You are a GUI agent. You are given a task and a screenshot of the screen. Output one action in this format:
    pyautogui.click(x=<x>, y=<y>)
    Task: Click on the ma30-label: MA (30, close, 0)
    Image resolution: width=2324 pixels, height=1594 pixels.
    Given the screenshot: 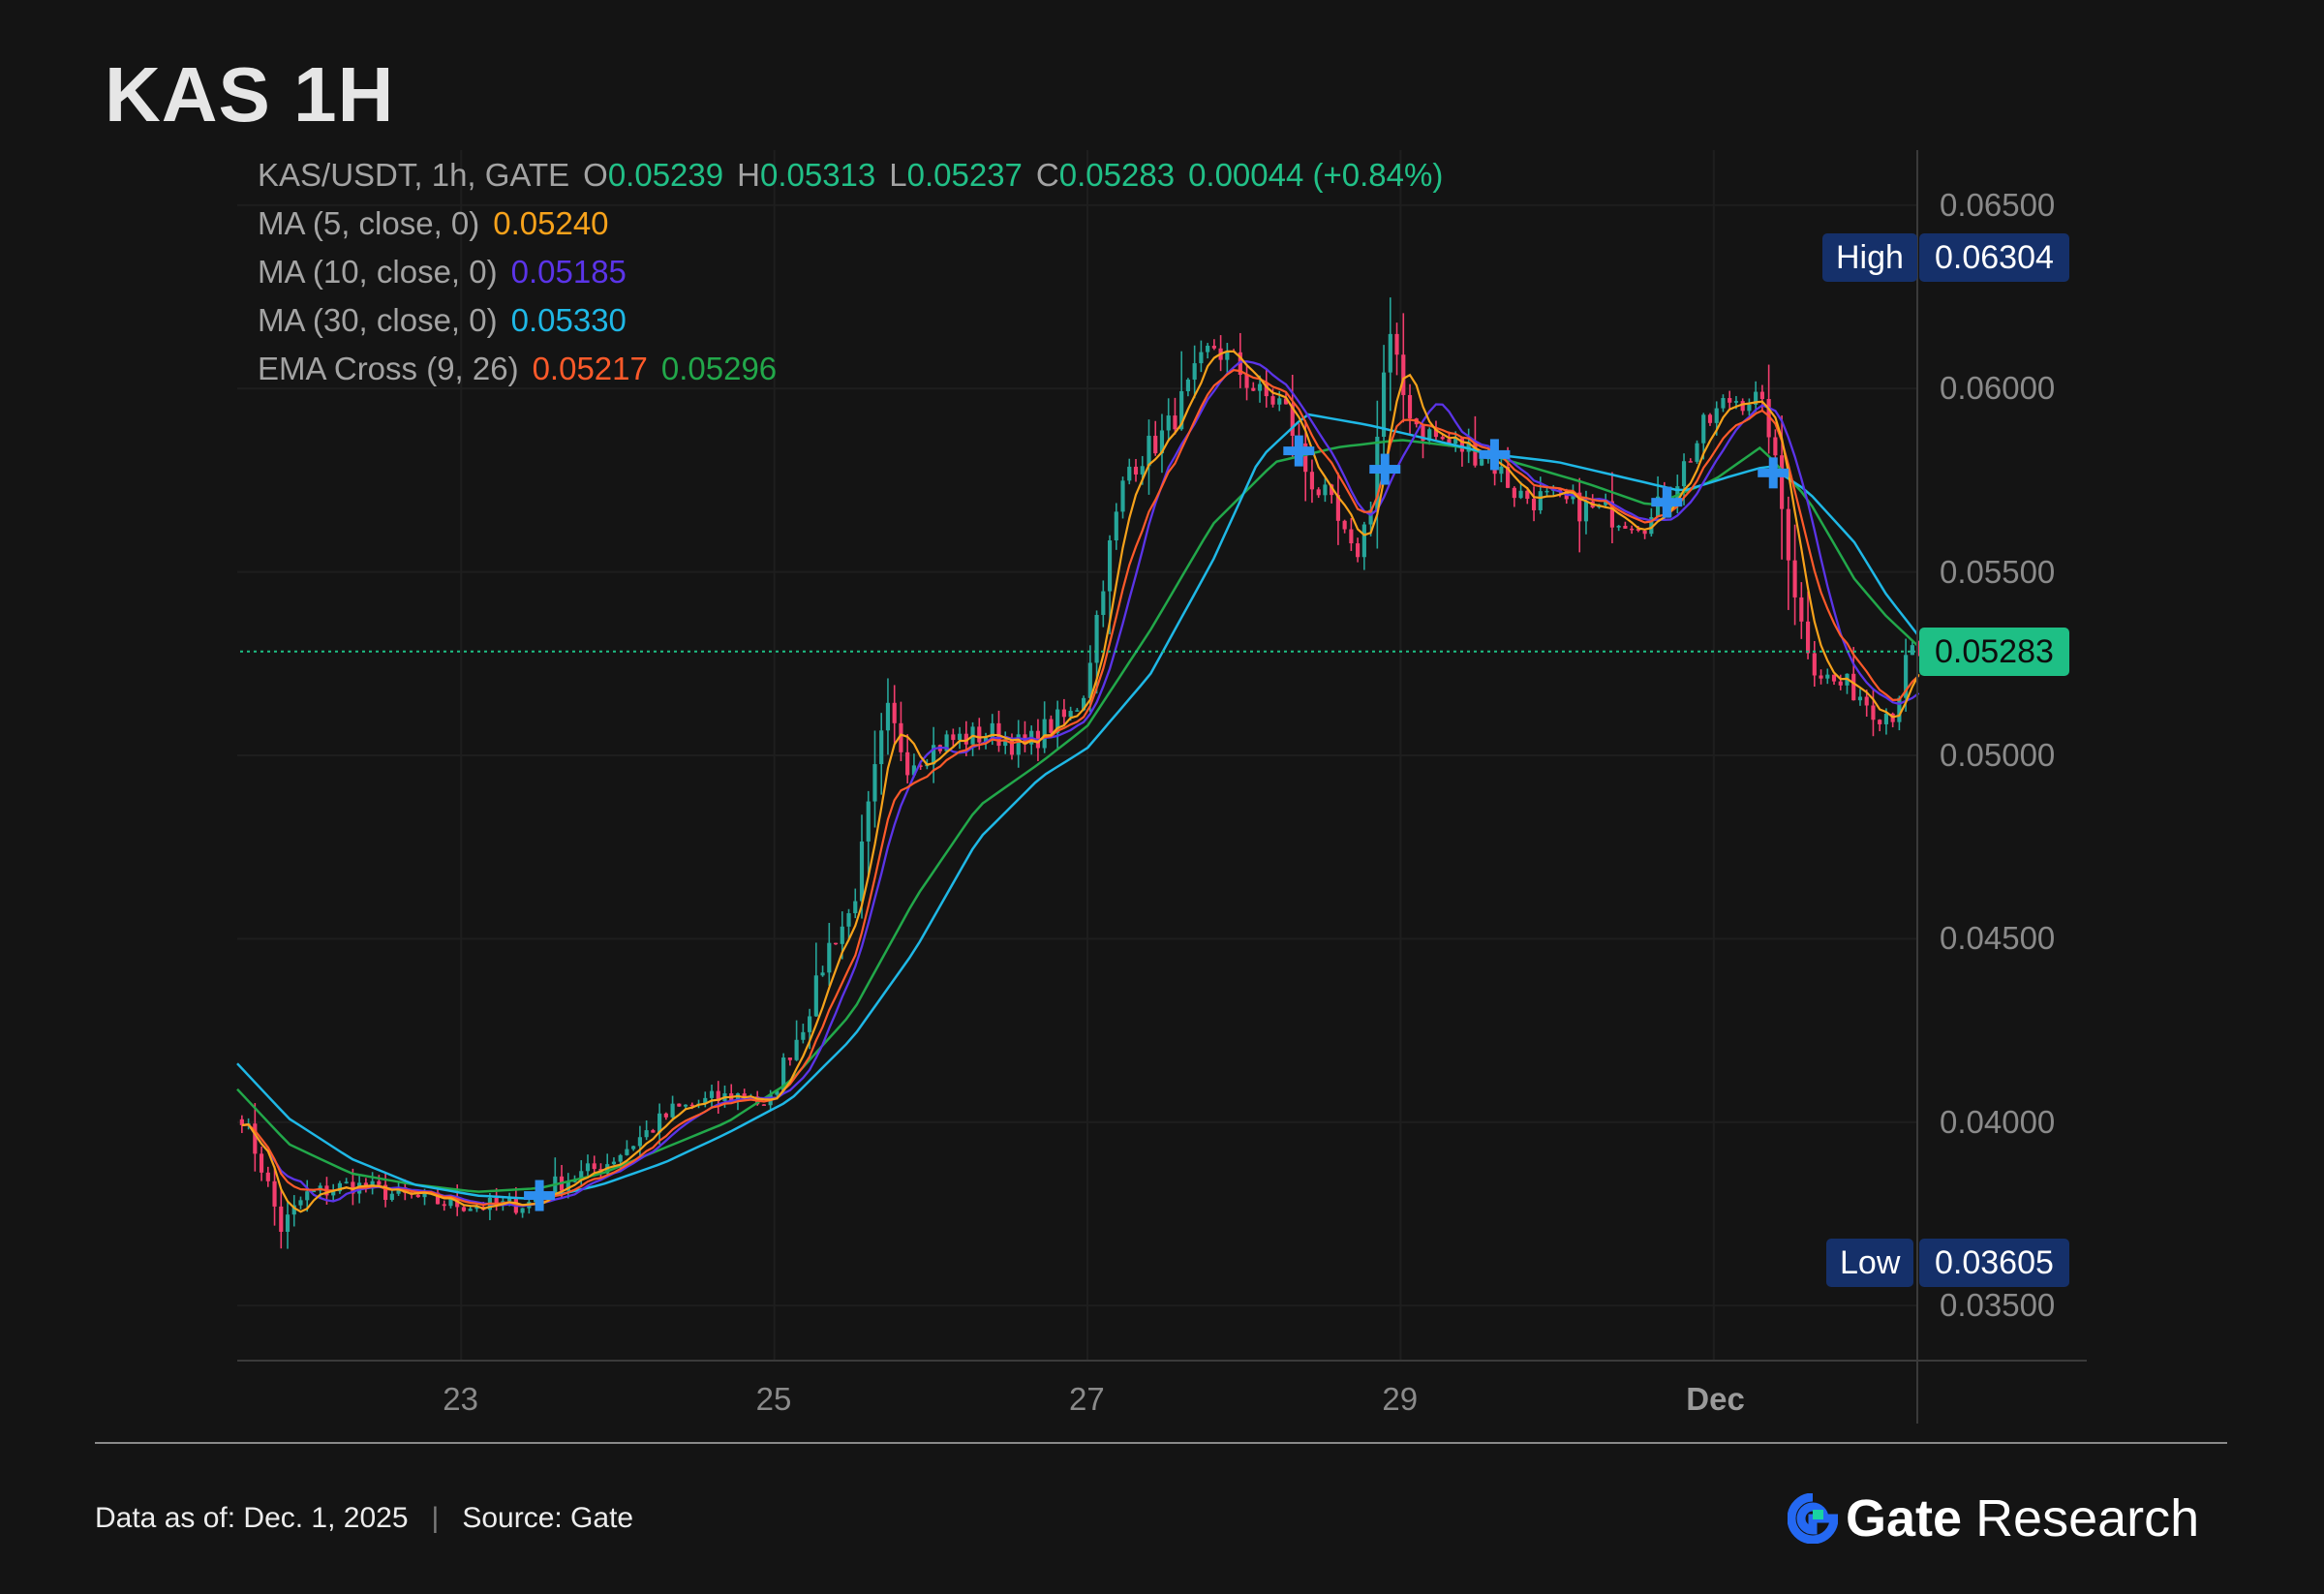 What is the action you would take?
    pyautogui.click(x=378, y=320)
    